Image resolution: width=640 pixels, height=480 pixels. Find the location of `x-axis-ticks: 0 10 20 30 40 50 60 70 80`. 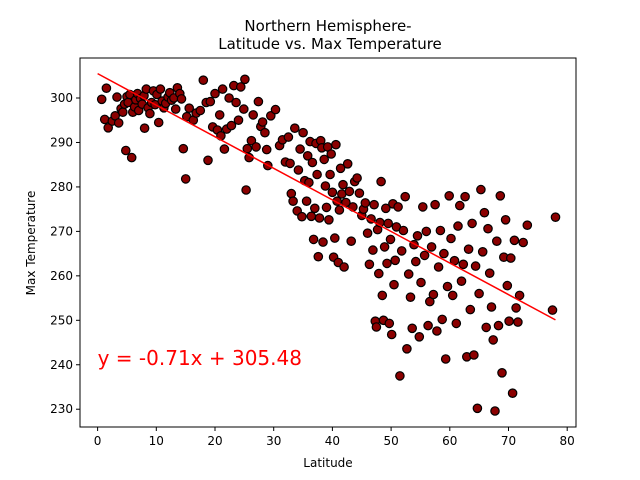

x-axis-ticks: 0 10 20 30 40 50 60 70 80 is located at coordinates (334, 437).